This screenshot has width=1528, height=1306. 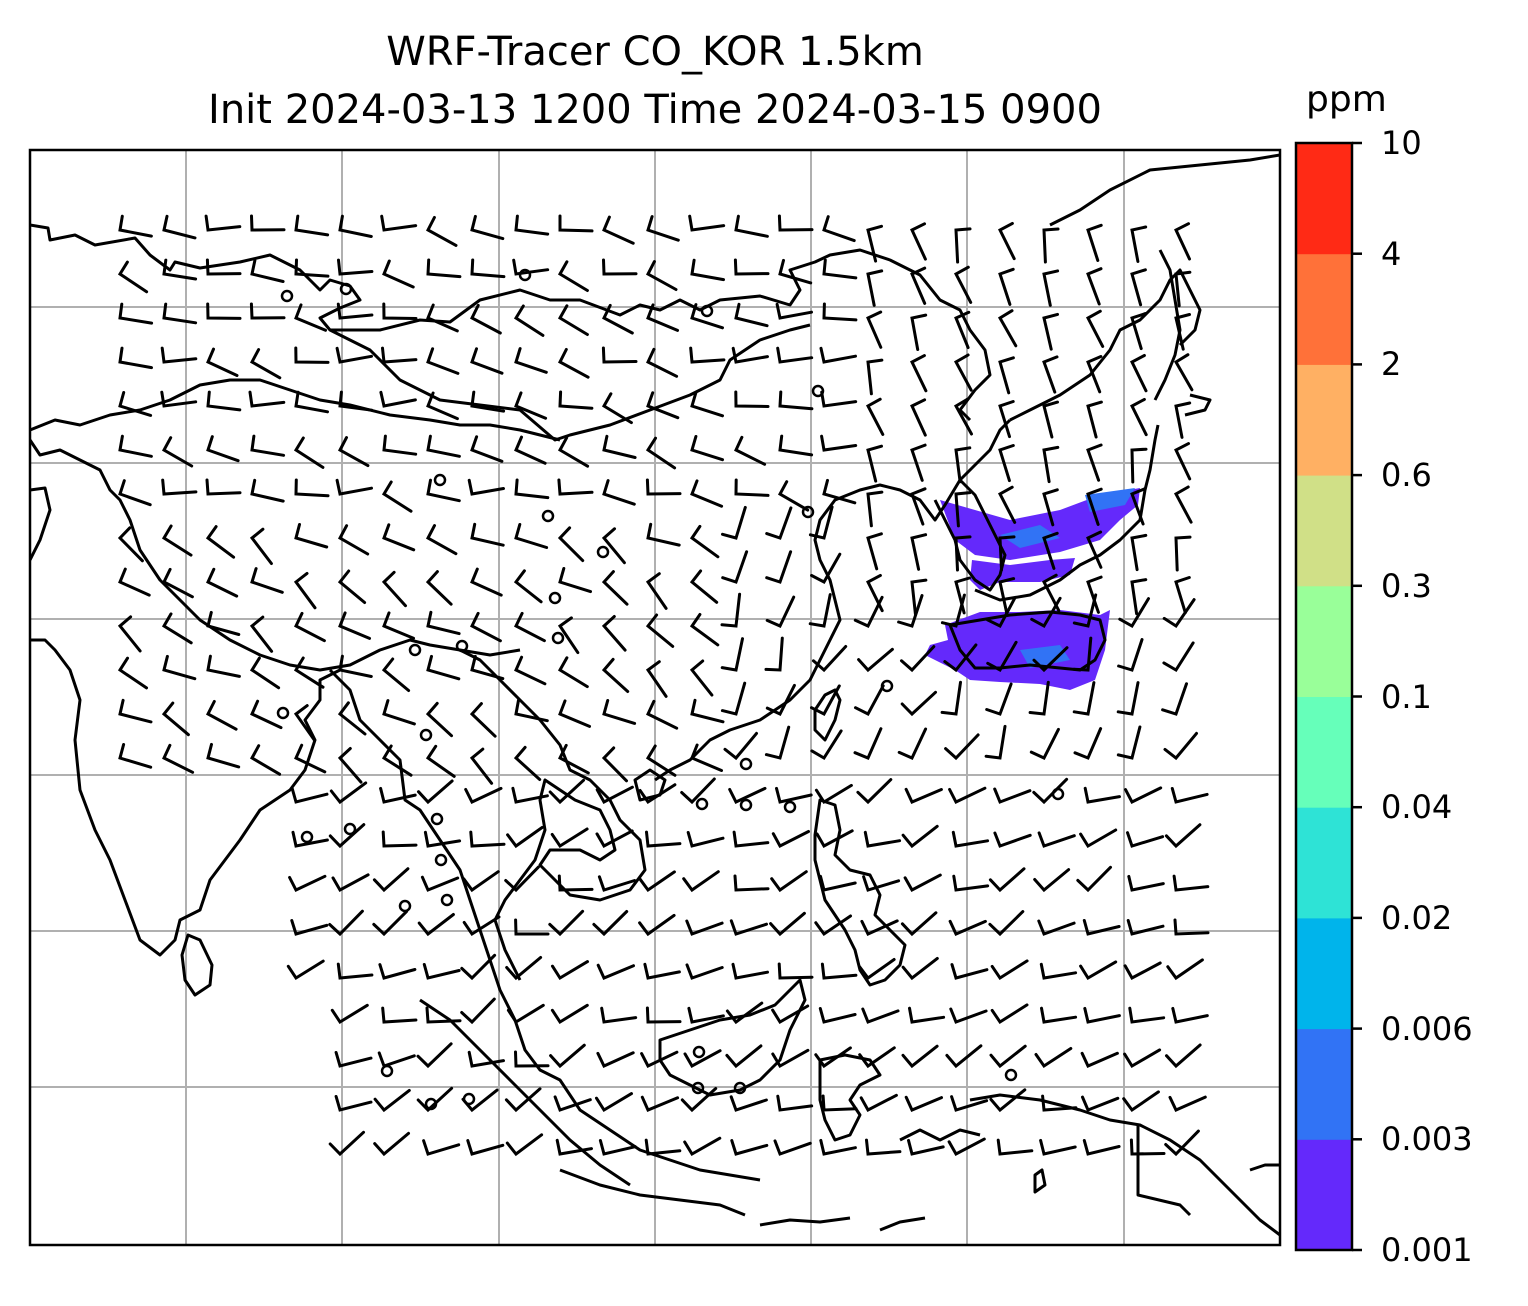 What do you see at coordinates (1324, 531) in the screenshot?
I see `colorbar-segment` at bounding box center [1324, 531].